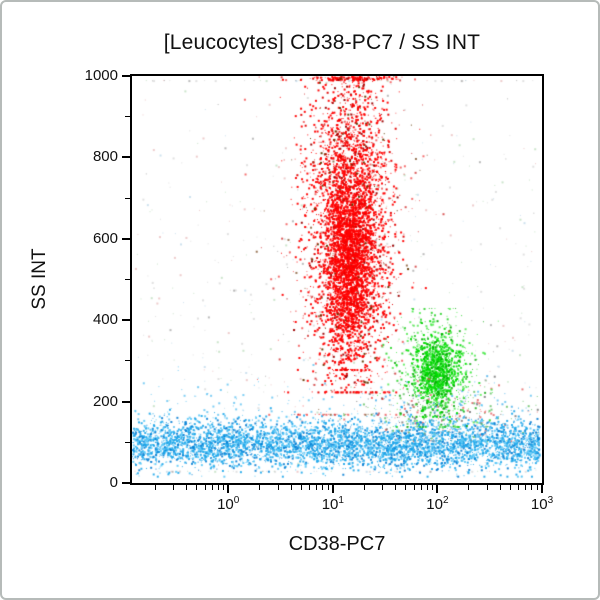 The width and height of the screenshot is (600, 600). Describe the element at coordinates (322, 42) in the screenshot. I see `plot-title: [Leucocytes] CD38-PC7 / SS INT` at that location.